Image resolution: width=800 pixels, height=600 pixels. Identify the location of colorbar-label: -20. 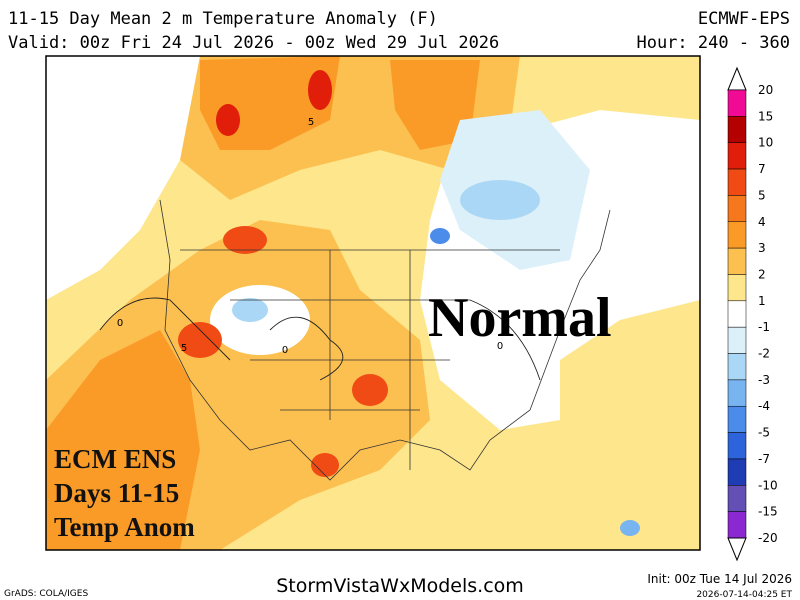
(768, 538).